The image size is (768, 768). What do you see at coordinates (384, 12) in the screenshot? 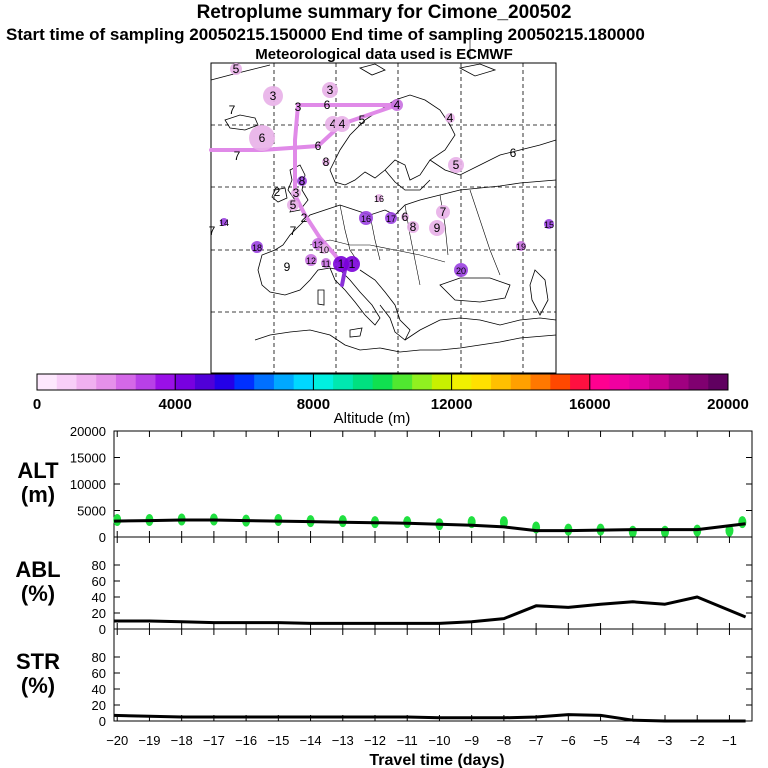
I see `chart-title: Retroplume summary for Cimone_200502` at bounding box center [384, 12].